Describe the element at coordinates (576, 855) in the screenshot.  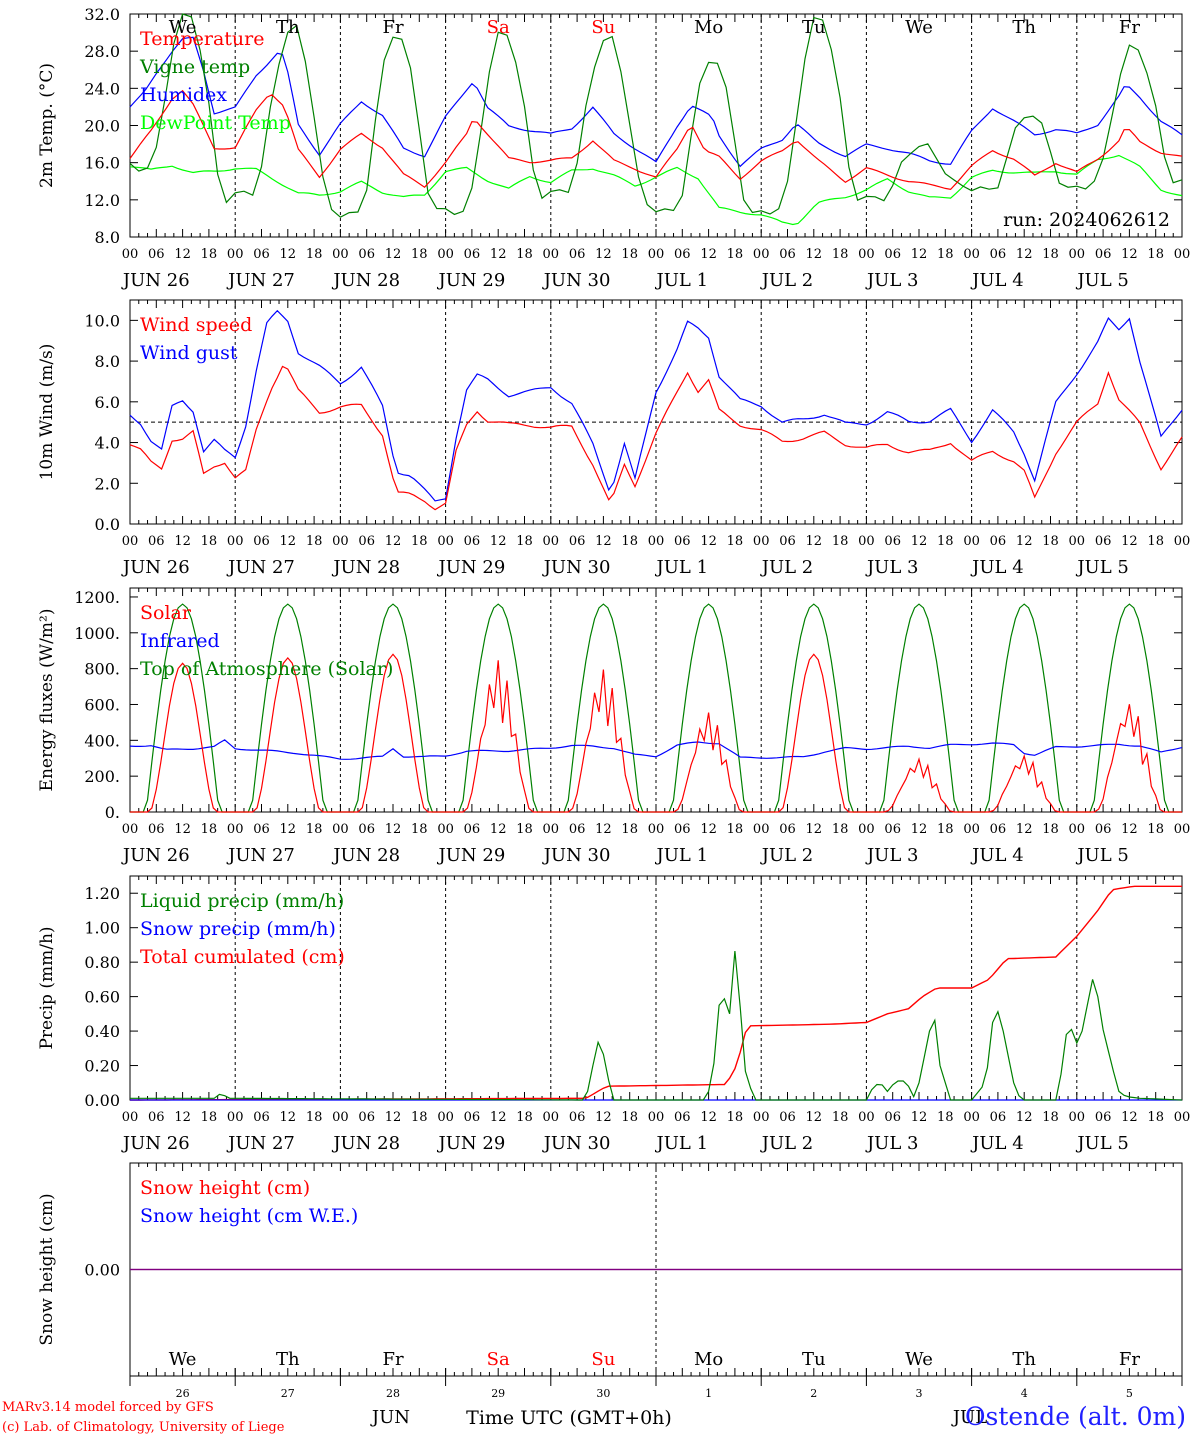
I see `date-label: JUN 30` at that location.